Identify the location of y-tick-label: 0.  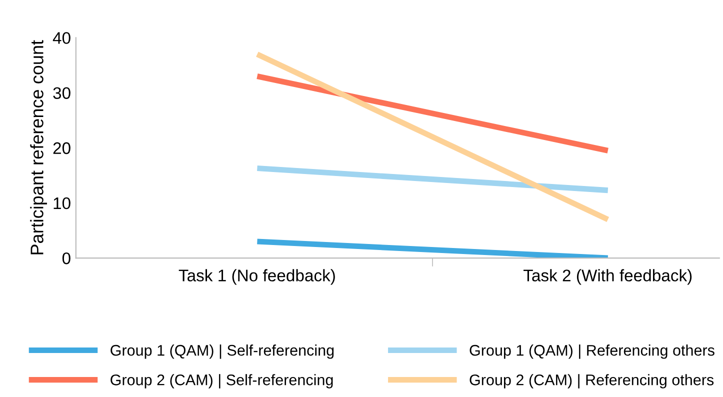
(66, 258).